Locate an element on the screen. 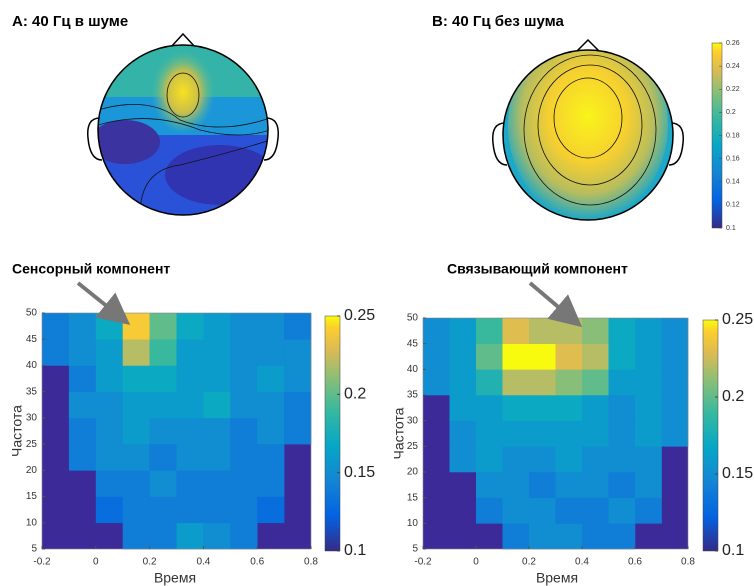 Image resolution: width=754 pixels, height=586 pixels. x-tick-label: 0.6 is located at coordinates (635, 562).